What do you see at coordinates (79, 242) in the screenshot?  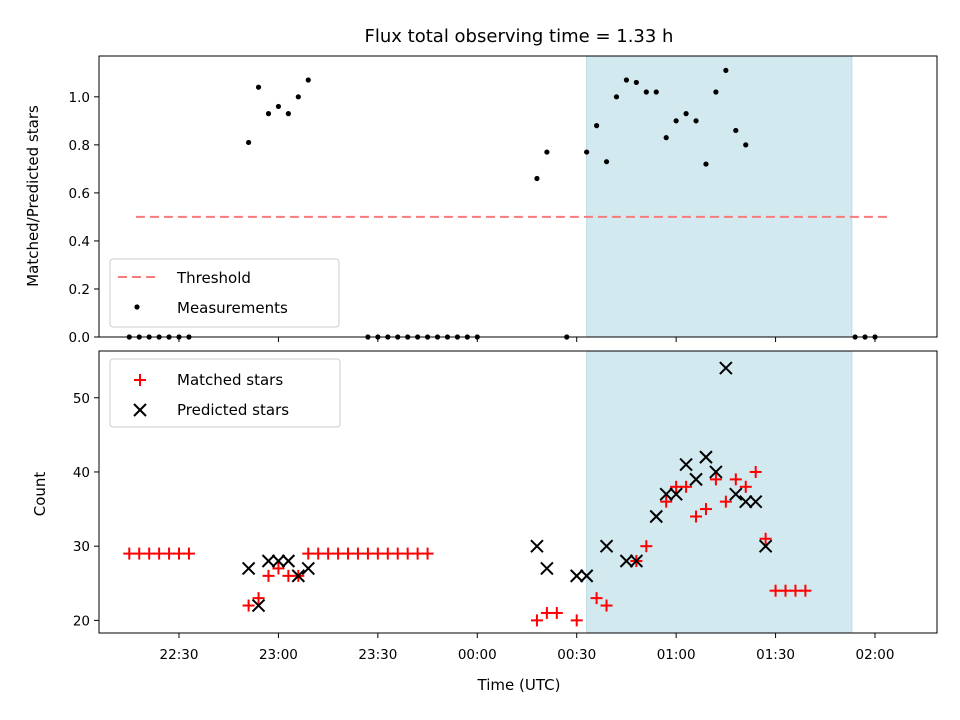 I see `top-y-tick-label: 0.4` at bounding box center [79, 242].